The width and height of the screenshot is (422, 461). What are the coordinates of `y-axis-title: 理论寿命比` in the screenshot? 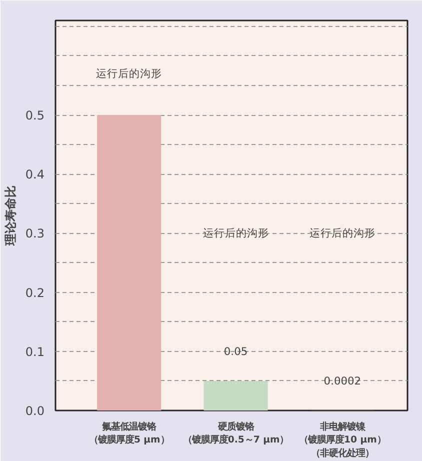 It's located at (10, 216).